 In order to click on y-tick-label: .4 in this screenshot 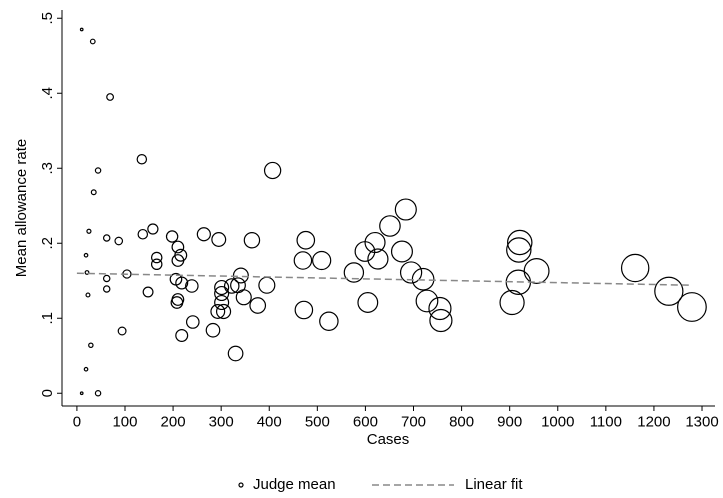, I will do `click(47, 93)`.